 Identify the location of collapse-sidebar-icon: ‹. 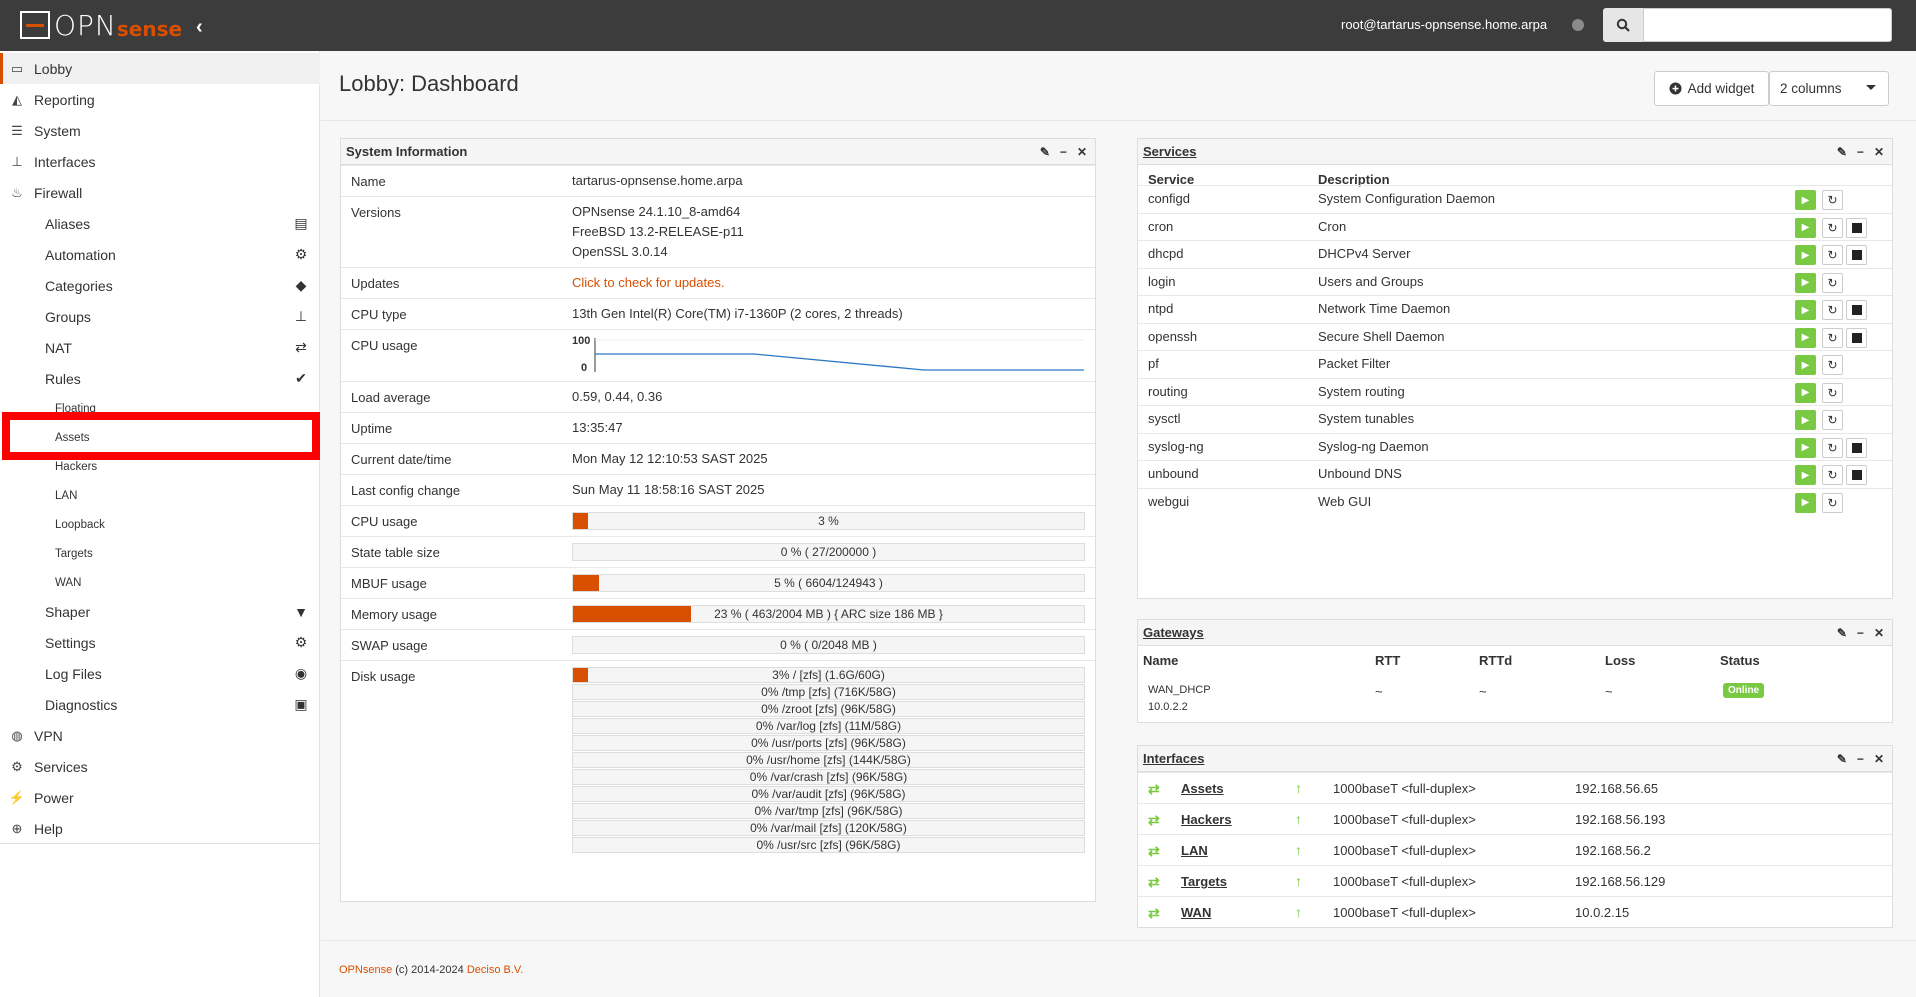
(199, 27).